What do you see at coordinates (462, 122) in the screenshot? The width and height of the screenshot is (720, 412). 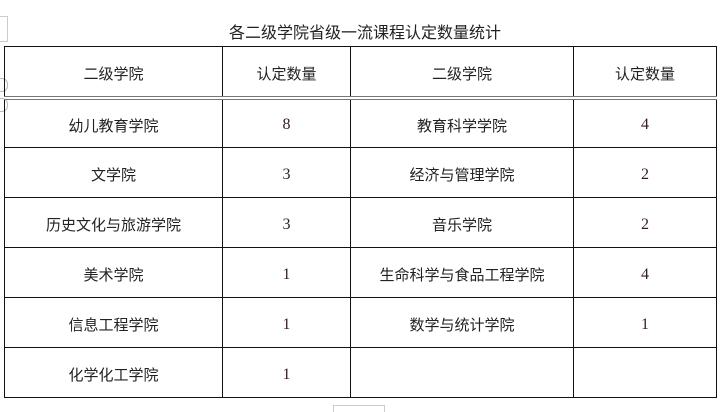 I see `college-cell: 教育科学学院` at bounding box center [462, 122].